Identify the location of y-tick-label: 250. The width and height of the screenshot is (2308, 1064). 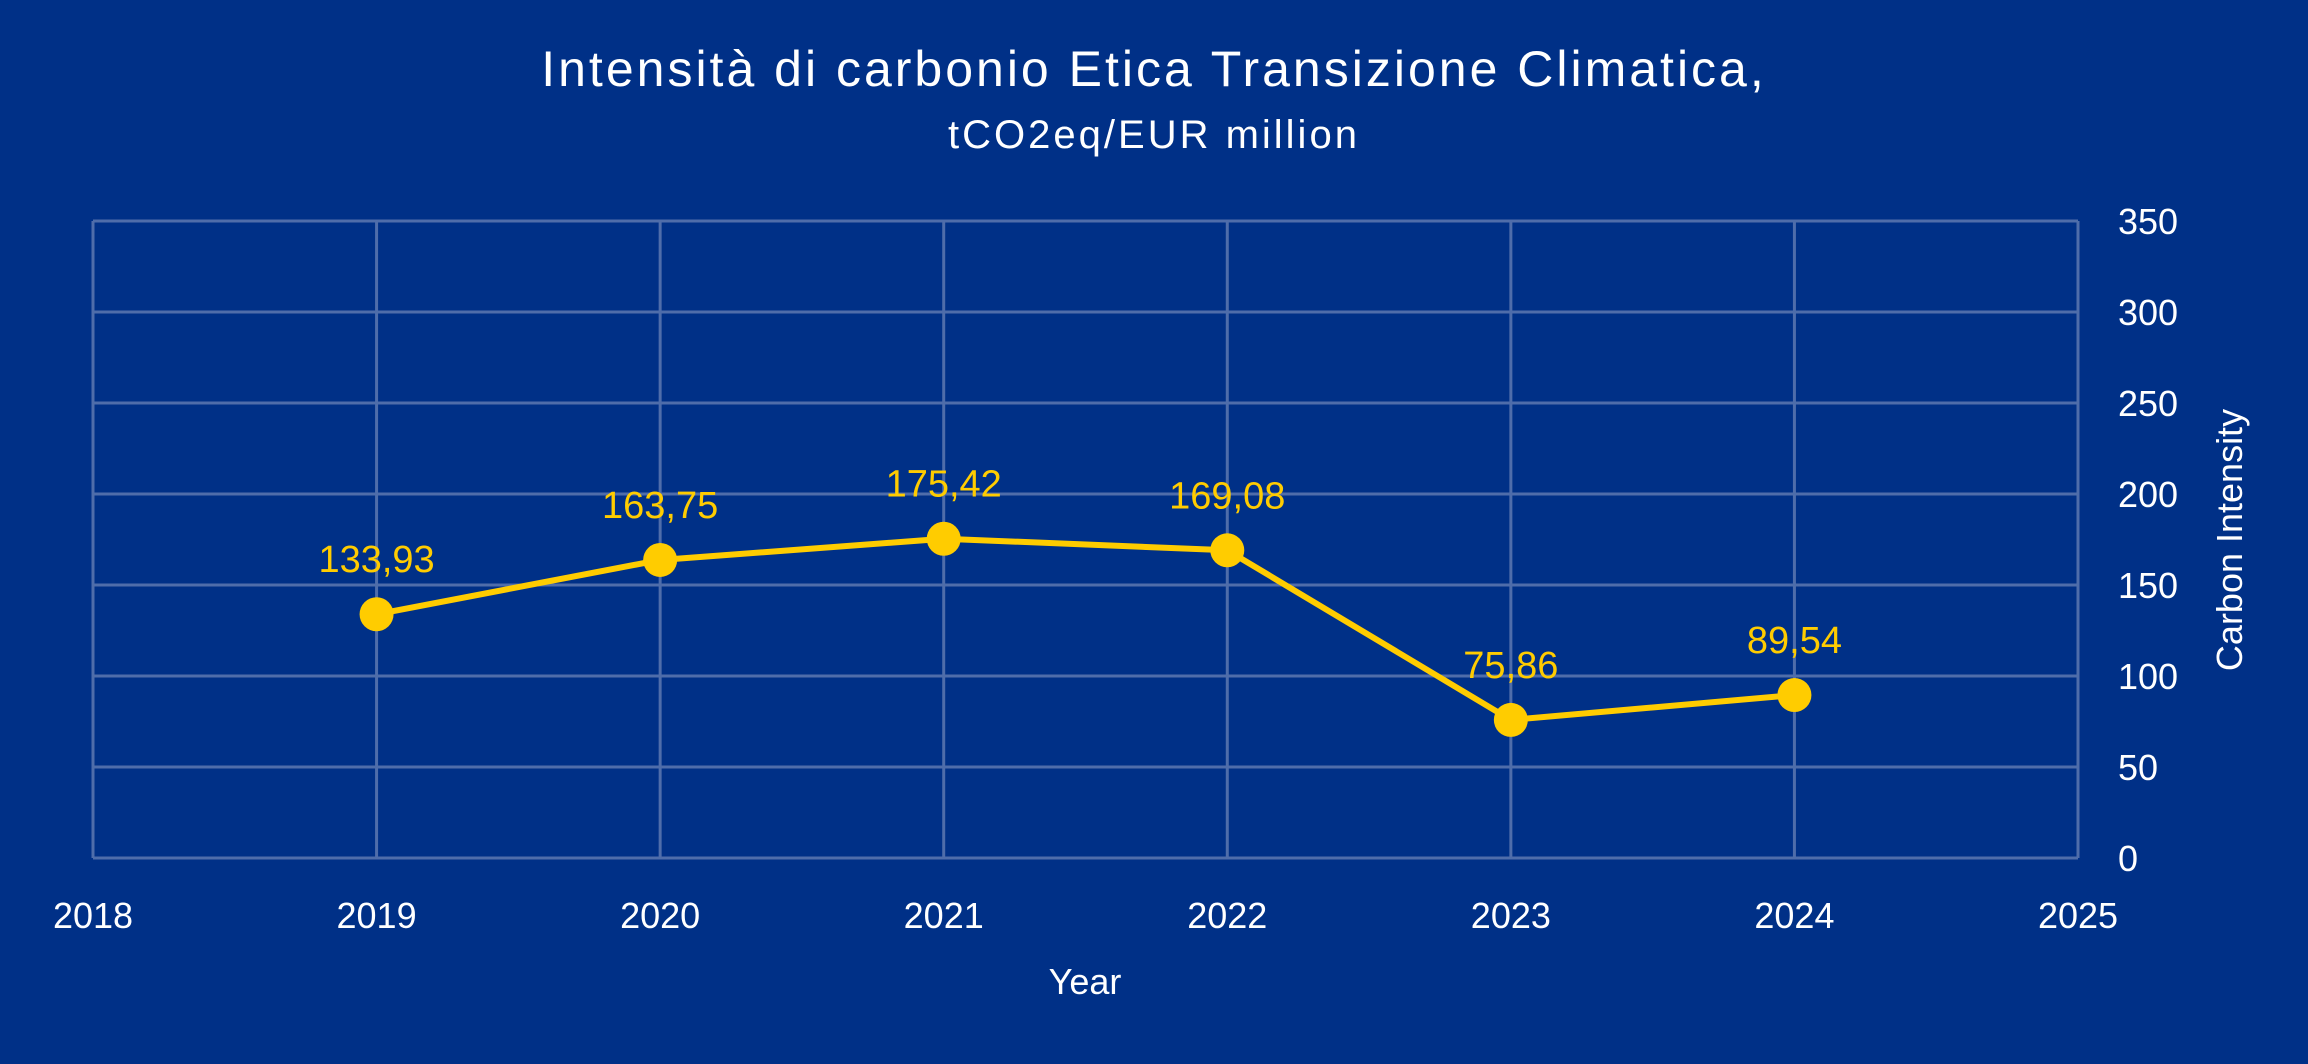
(2148, 403).